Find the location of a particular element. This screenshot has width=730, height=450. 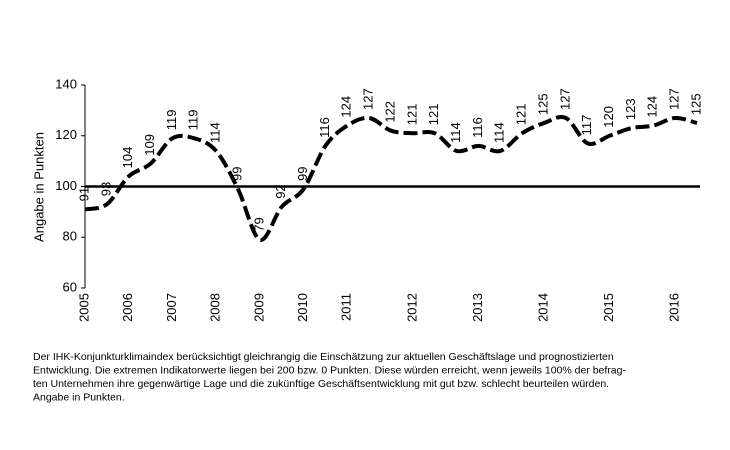

x-tick-label: 2007 is located at coordinates (171, 307).